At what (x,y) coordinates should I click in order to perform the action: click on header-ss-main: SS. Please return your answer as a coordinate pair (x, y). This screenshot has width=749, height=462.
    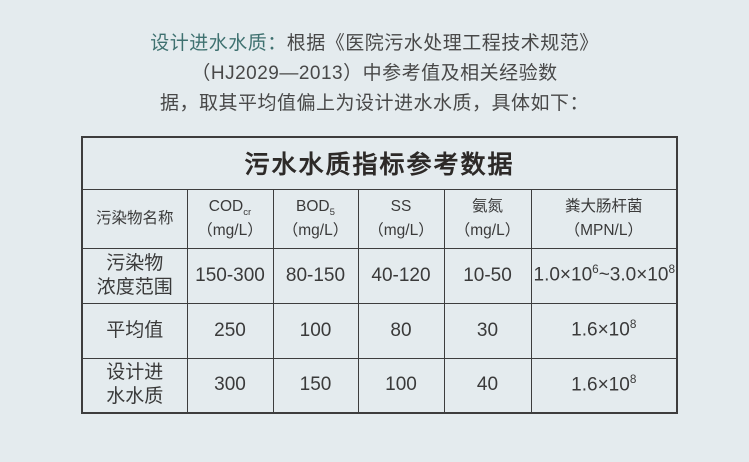
    Looking at the image, I should click on (401, 206).